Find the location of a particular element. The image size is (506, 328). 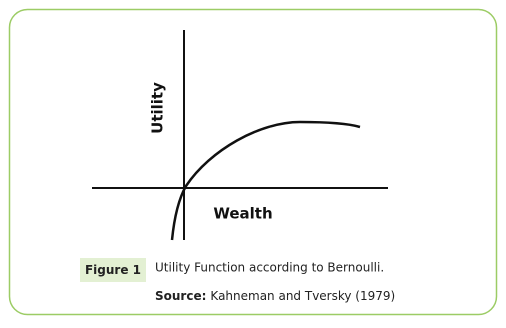

y-axis-label: Utility is located at coordinates (158, 108).